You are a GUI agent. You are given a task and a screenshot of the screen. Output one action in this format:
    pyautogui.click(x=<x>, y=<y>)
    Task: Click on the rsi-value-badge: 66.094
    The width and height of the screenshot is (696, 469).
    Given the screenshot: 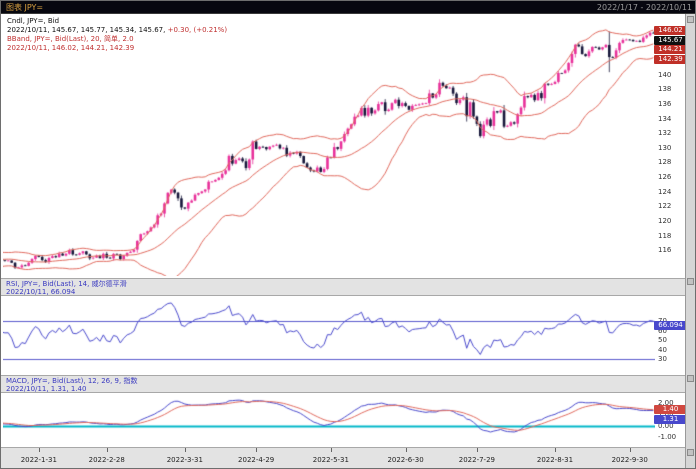 What is the action you would take?
    pyautogui.click(x=670, y=325)
    